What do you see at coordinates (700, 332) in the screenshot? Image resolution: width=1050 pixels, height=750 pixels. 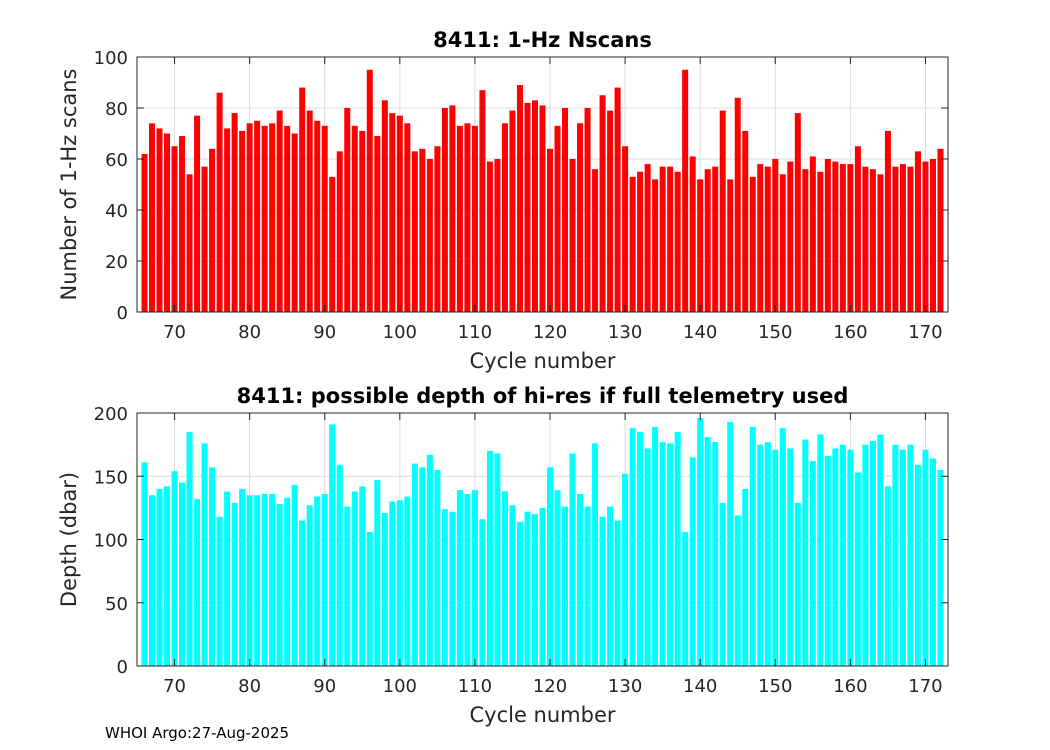 I see `x-tick-label: 140` at bounding box center [700, 332].